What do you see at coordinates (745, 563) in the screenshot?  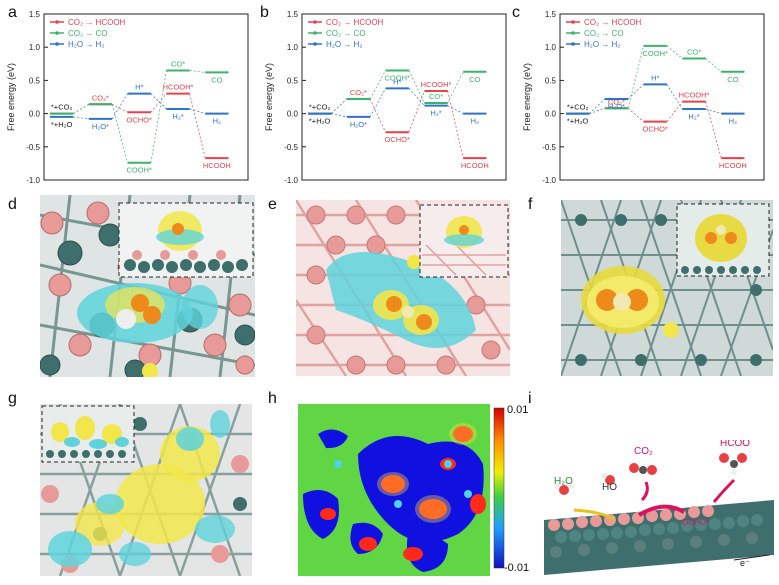 I see `label-electron: e⁻` at bounding box center [745, 563].